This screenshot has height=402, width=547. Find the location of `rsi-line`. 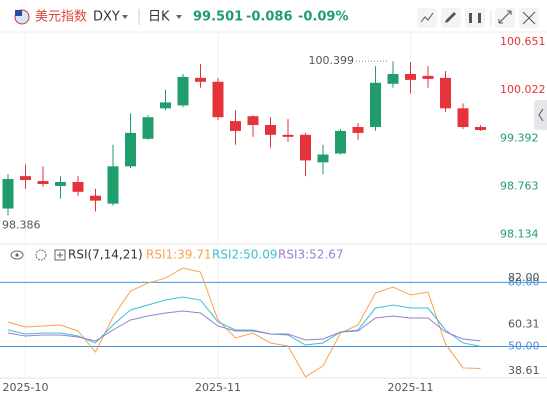

rsi-line is located at coordinates (244, 326).